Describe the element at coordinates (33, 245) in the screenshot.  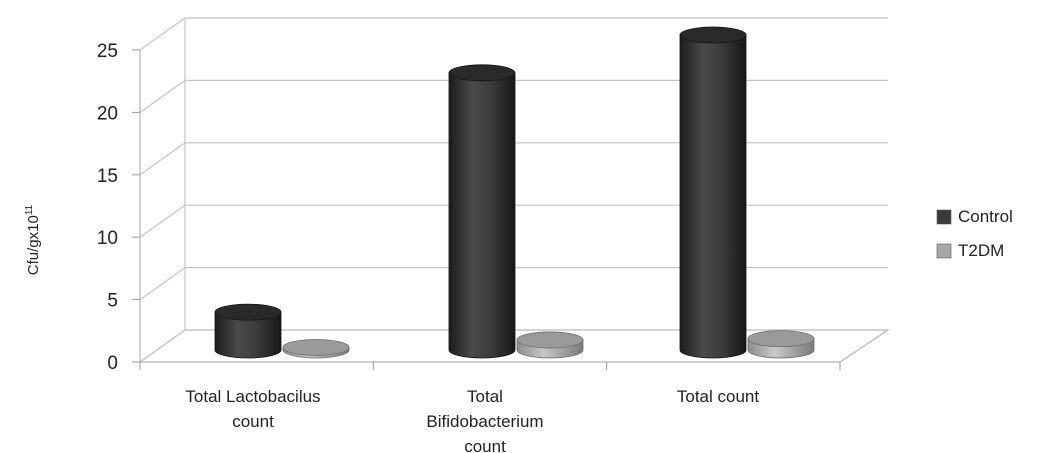
I see `y-axis-label-text: Cfu/gx10` at that location.